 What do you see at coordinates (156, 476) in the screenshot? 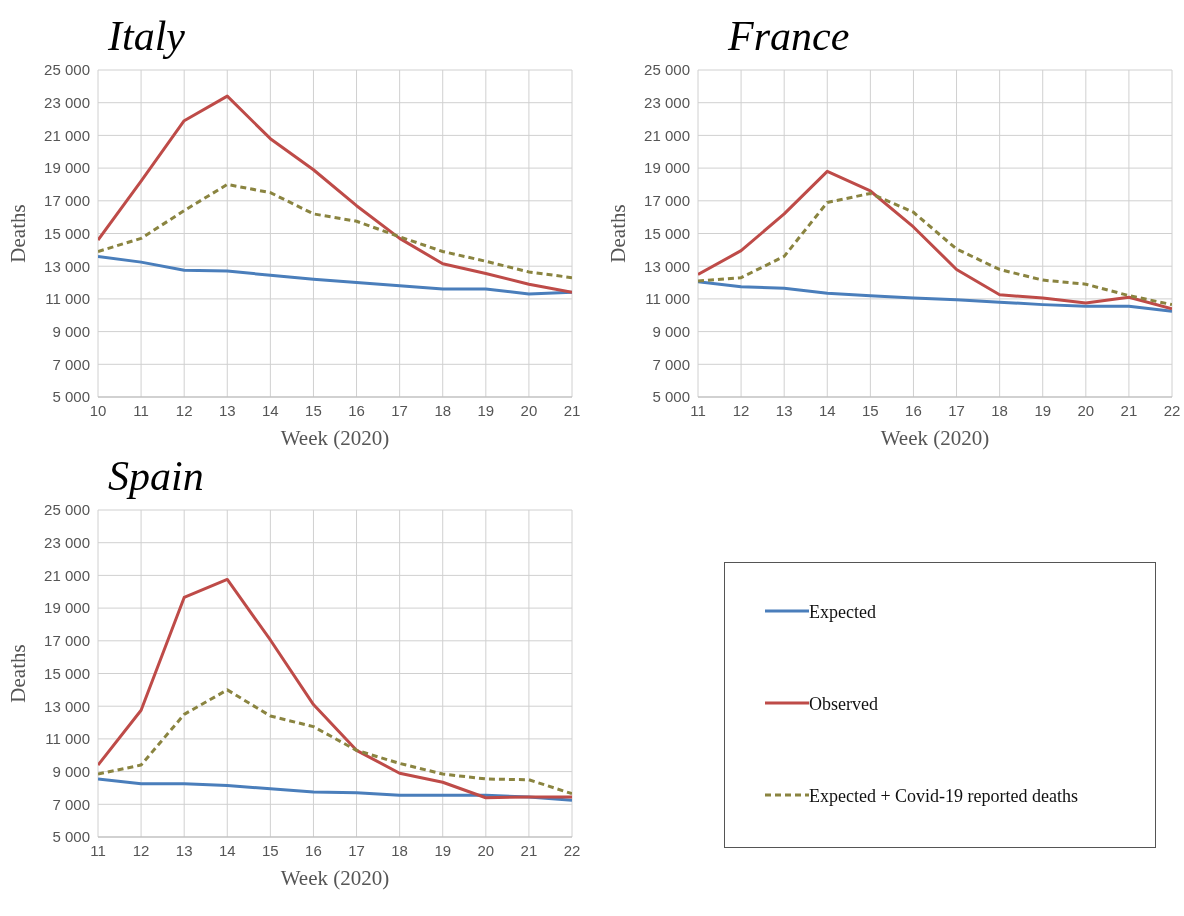
I see `chart-title: Spain` at bounding box center [156, 476].